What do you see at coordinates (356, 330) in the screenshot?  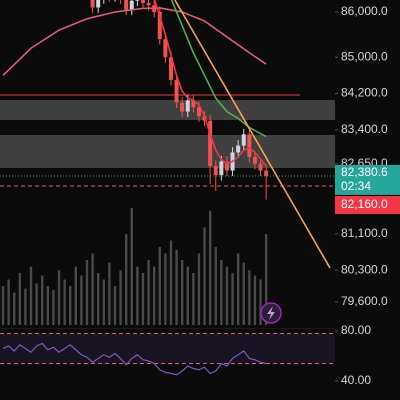 I see `rsi-tick-label: 80.00` at bounding box center [356, 330].